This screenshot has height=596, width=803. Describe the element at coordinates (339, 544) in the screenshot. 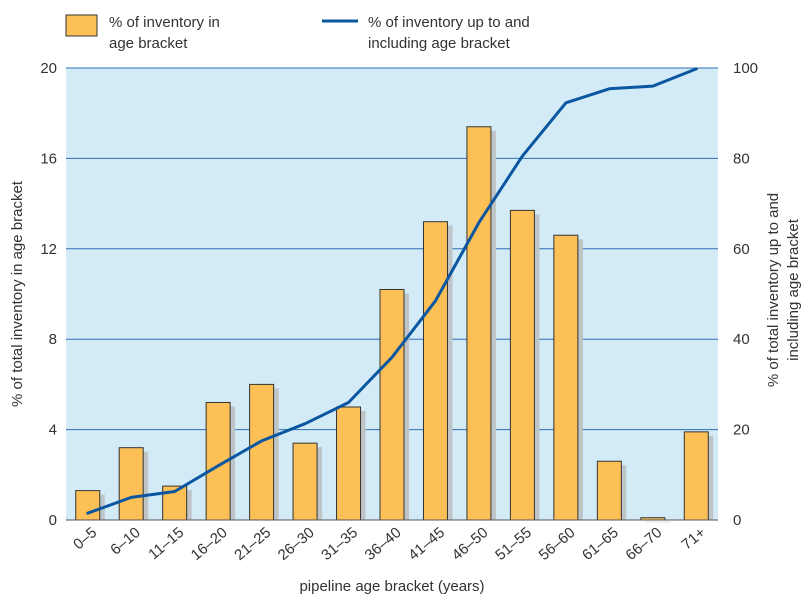

I see `x-tick-label: 31–35` at that location.